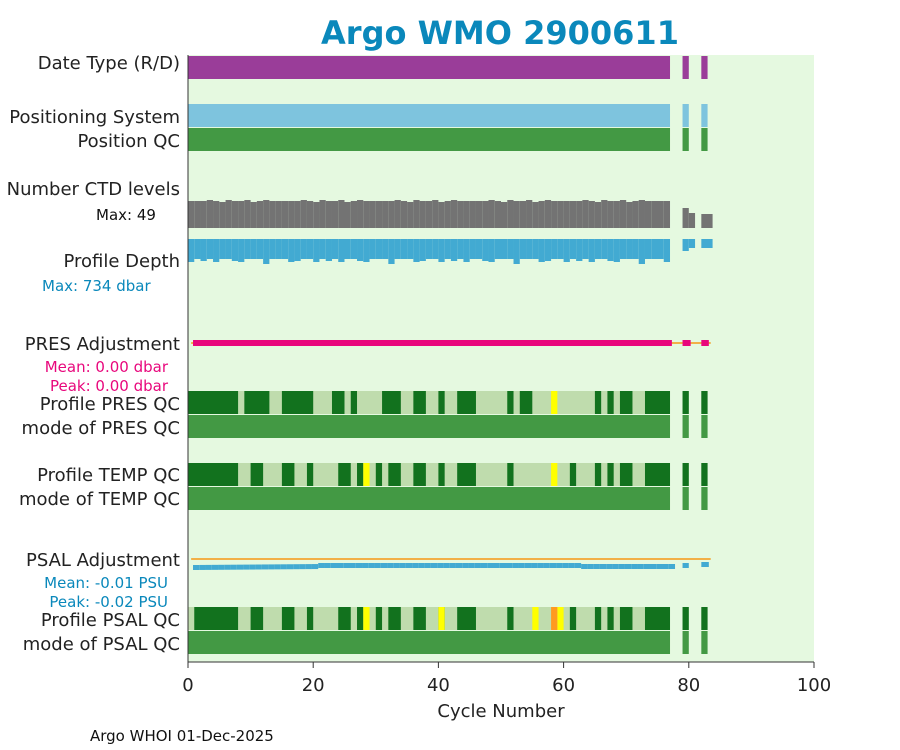 This screenshot has height=750, width=900. What do you see at coordinates (108, 602) in the screenshot?
I see `label-psal-peak: Peak: -0.02 PSU` at bounding box center [108, 602].